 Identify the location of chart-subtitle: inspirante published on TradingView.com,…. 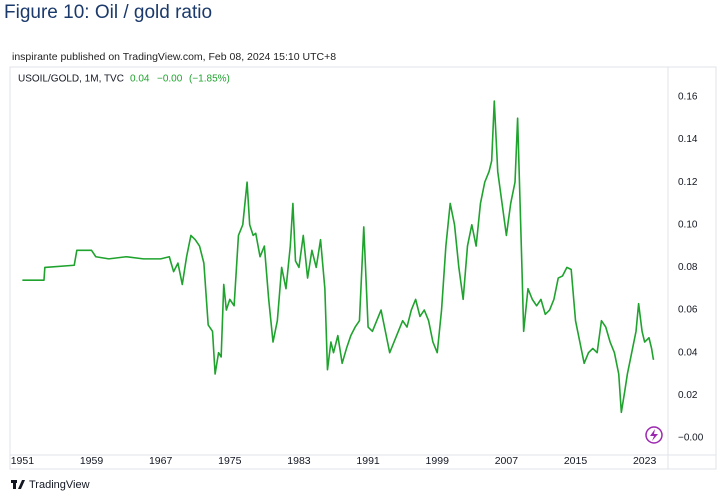
(174, 57).